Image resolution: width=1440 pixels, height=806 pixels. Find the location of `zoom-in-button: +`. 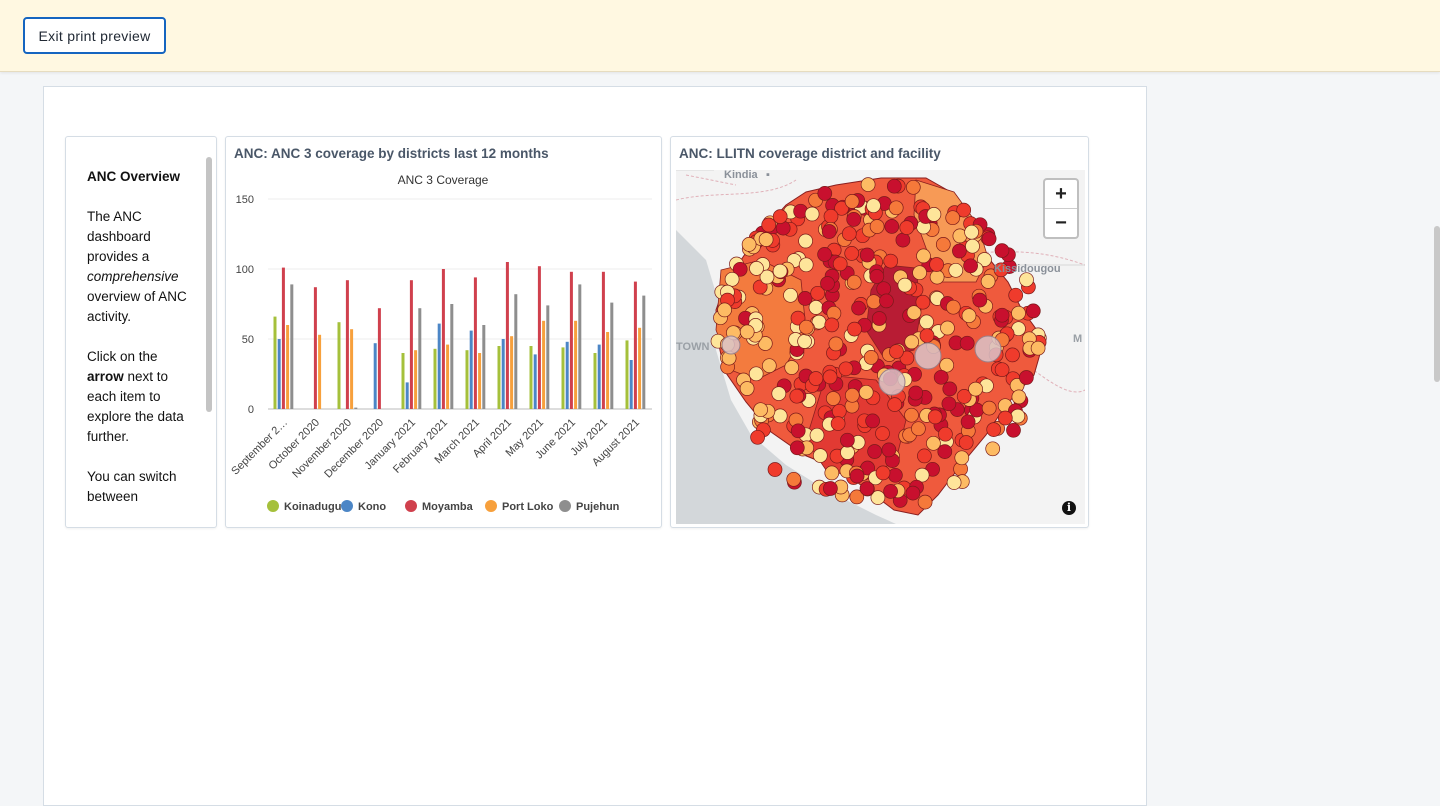

zoom-in-button: + is located at coordinates (1061, 194).